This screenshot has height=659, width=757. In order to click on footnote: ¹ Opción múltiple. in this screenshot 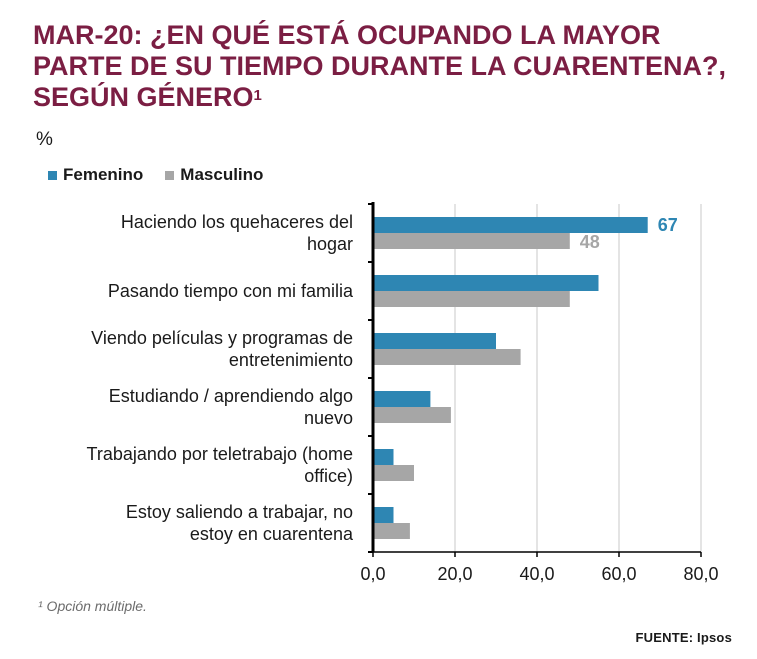, I will do `click(92, 606)`.